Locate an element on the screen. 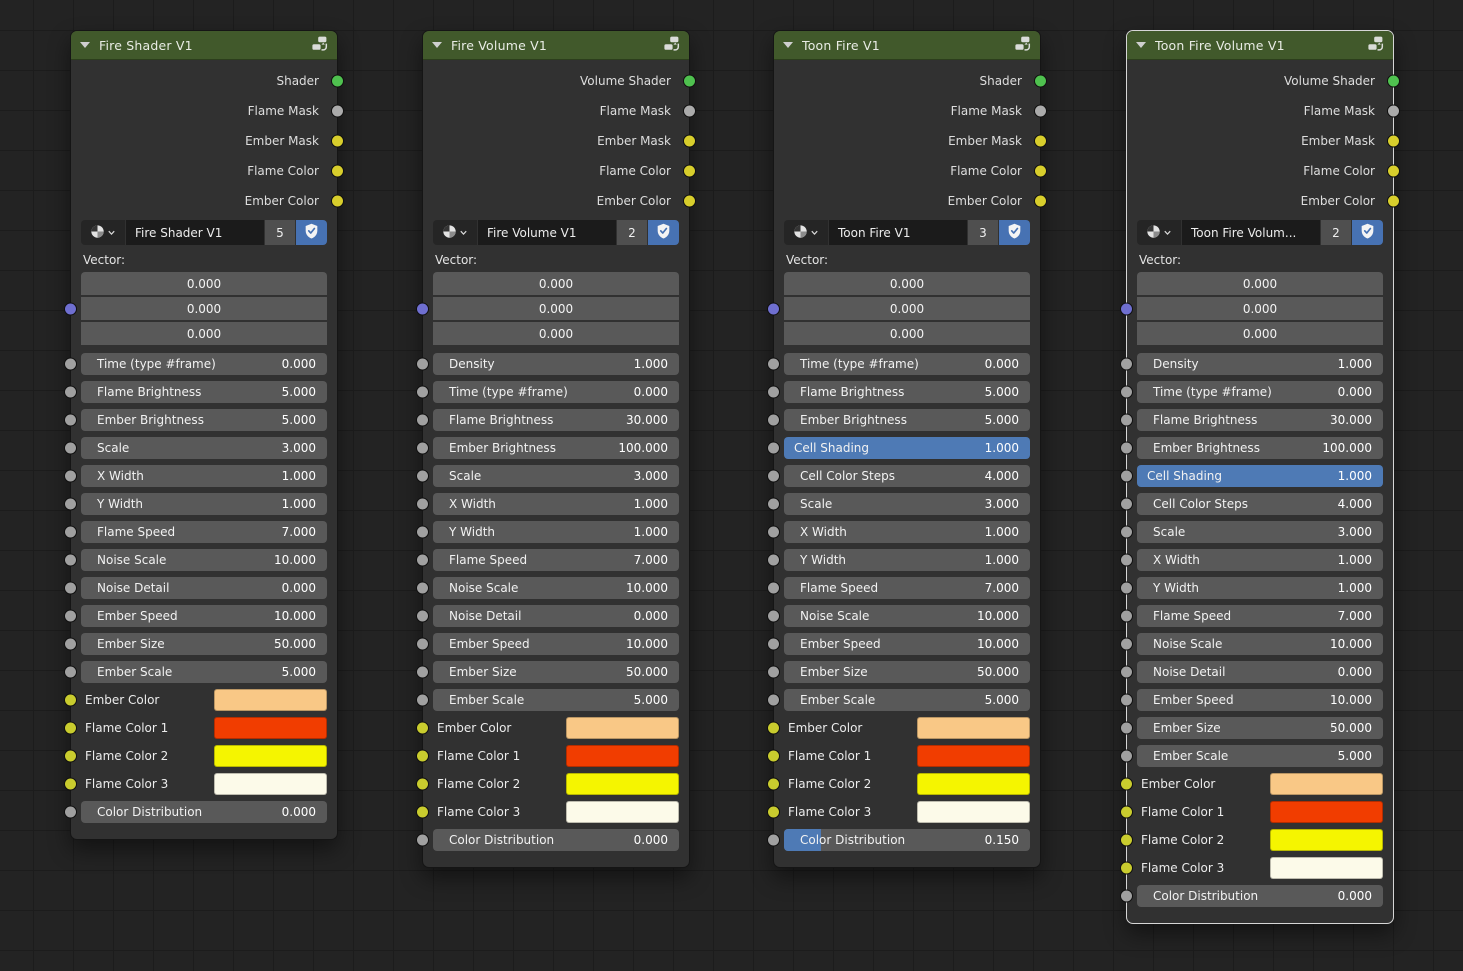 The image size is (1463, 971). group-name-field: Fire Shader V1 is located at coordinates (195, 232).